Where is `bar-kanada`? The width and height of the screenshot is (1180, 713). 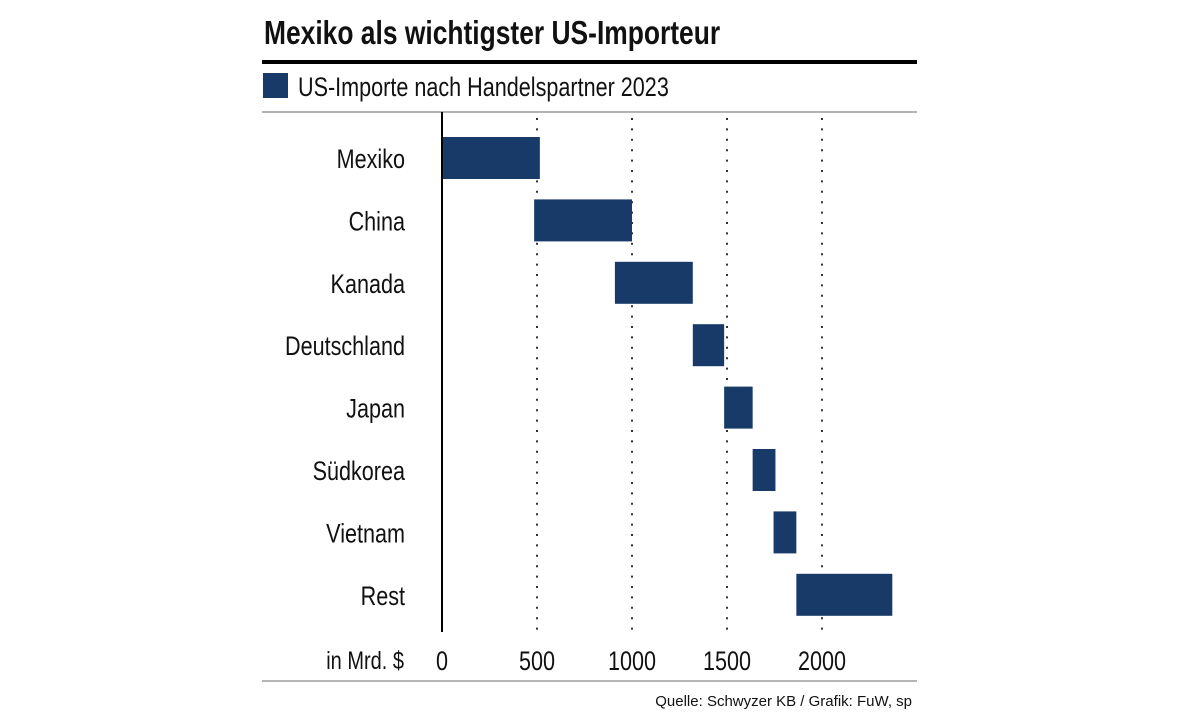 bar-kanada is located at coordinates (653, 282).